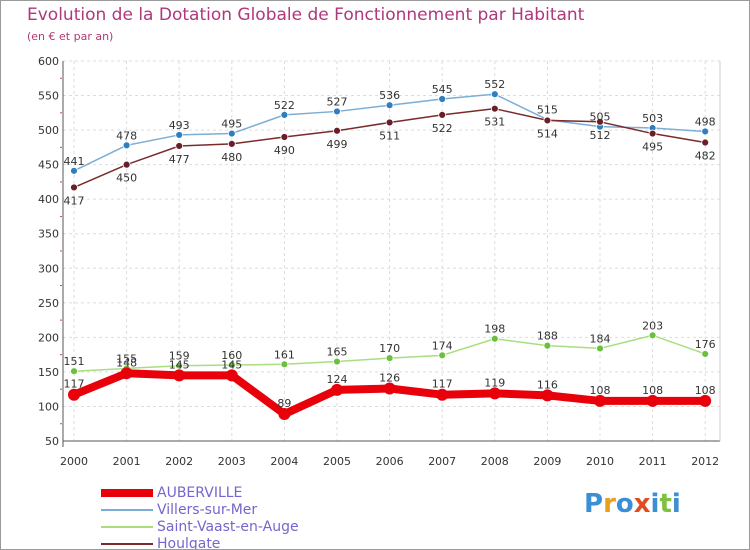  What do you see at coordinates (652, 325) in the screenshot?
I see `data-label: 203` at bounding box center [652, 325].